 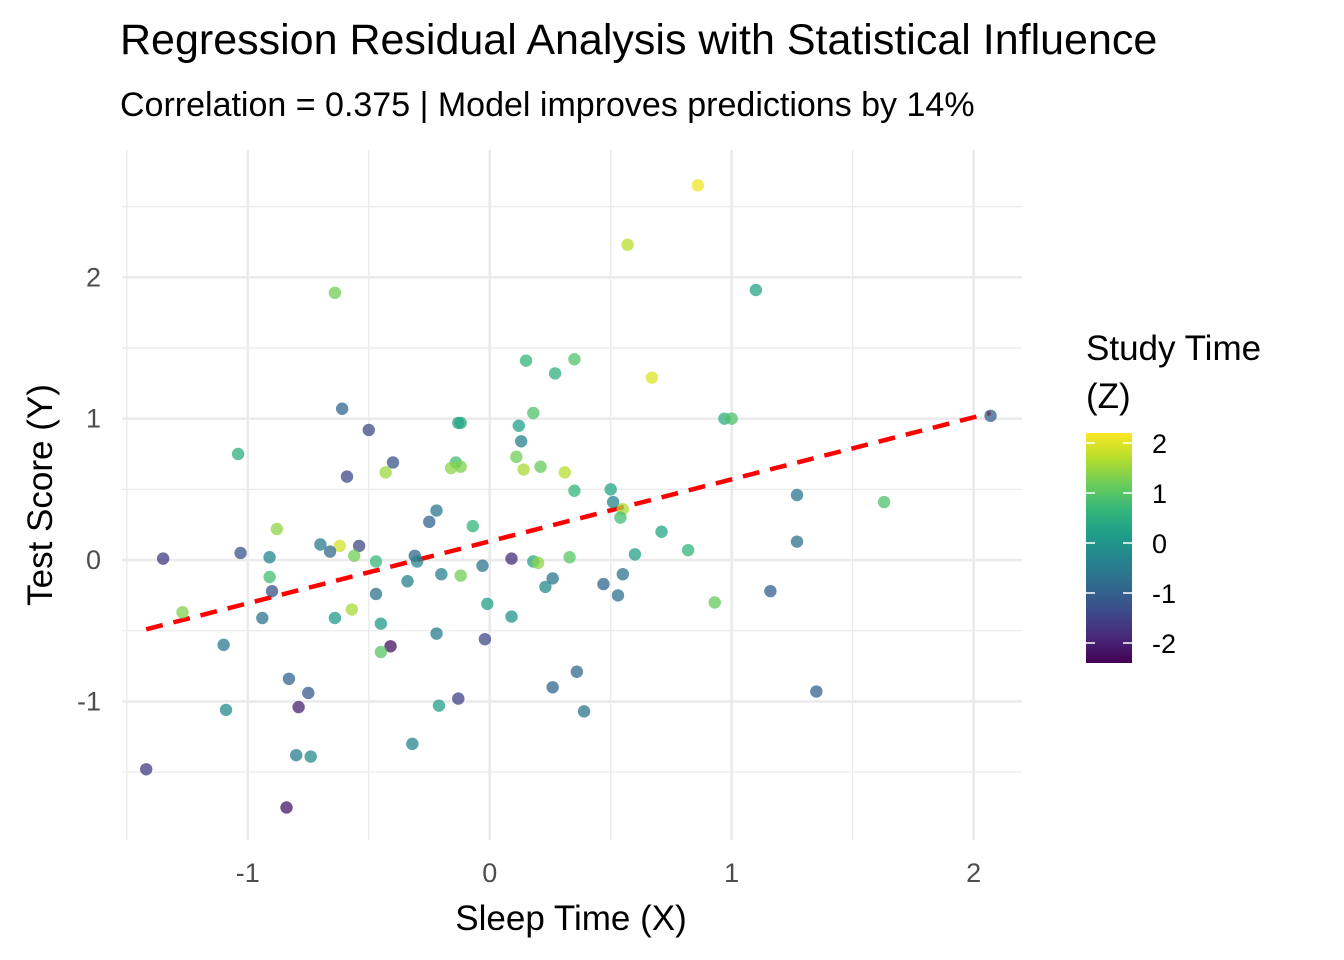 What do you see at coordinates (1173, 348) in the screenshot?
I see `legend-title-line-1: Study Time` at bounding box center [1173, 348].